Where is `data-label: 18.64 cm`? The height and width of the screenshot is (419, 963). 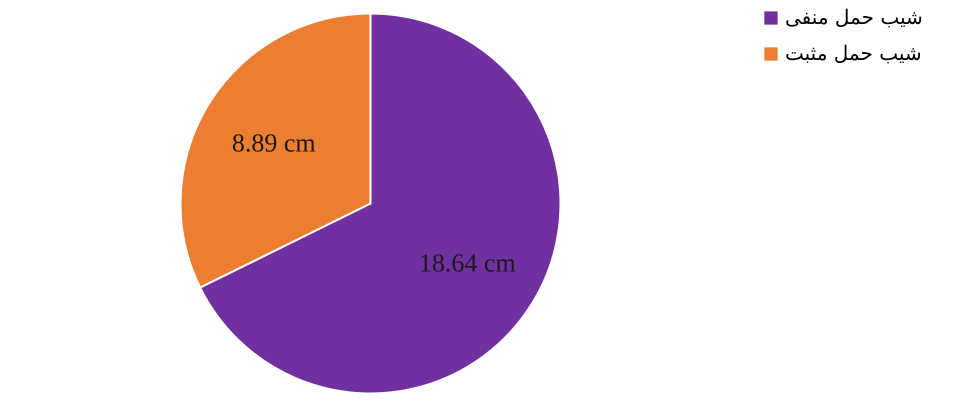
data-label: 18.64 cm is located at coordinates (467, 263).